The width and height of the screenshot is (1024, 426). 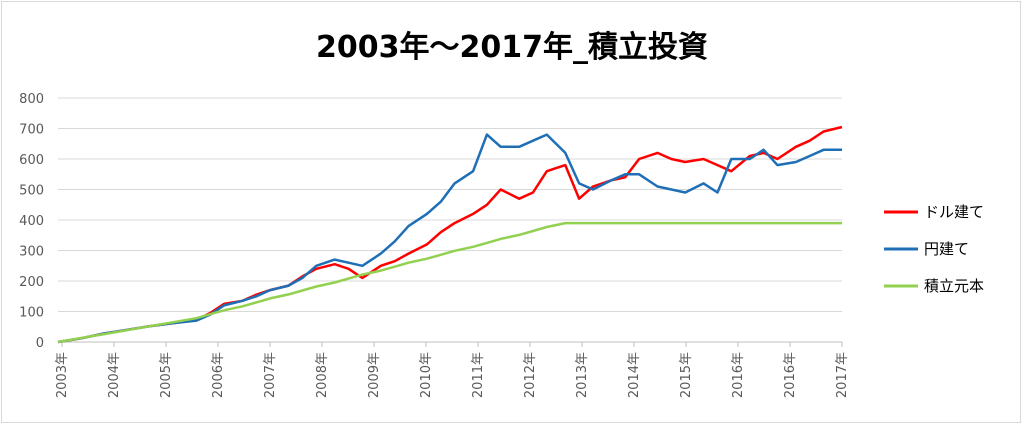 What do you see at coordinates (31, 160) in the screenshot?
I see `y-tick-label: 600` at bounding box center [31, 160].